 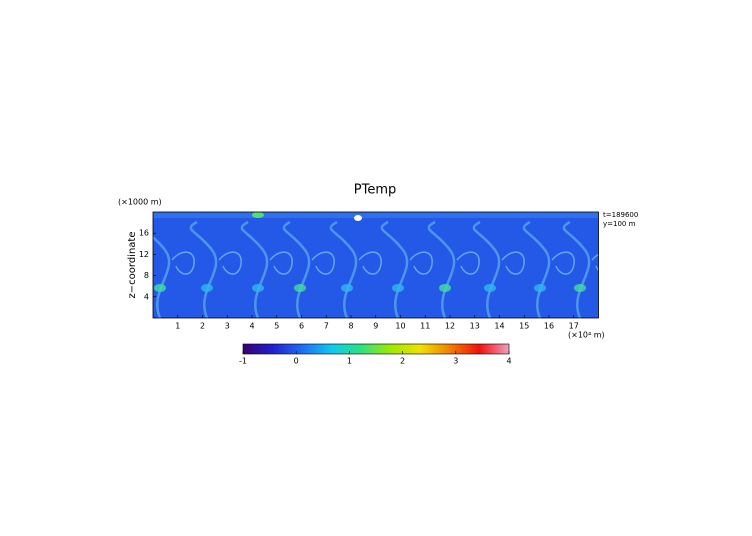 I want to click on y-unit: (×1000 m), so click(x=140, y=202).